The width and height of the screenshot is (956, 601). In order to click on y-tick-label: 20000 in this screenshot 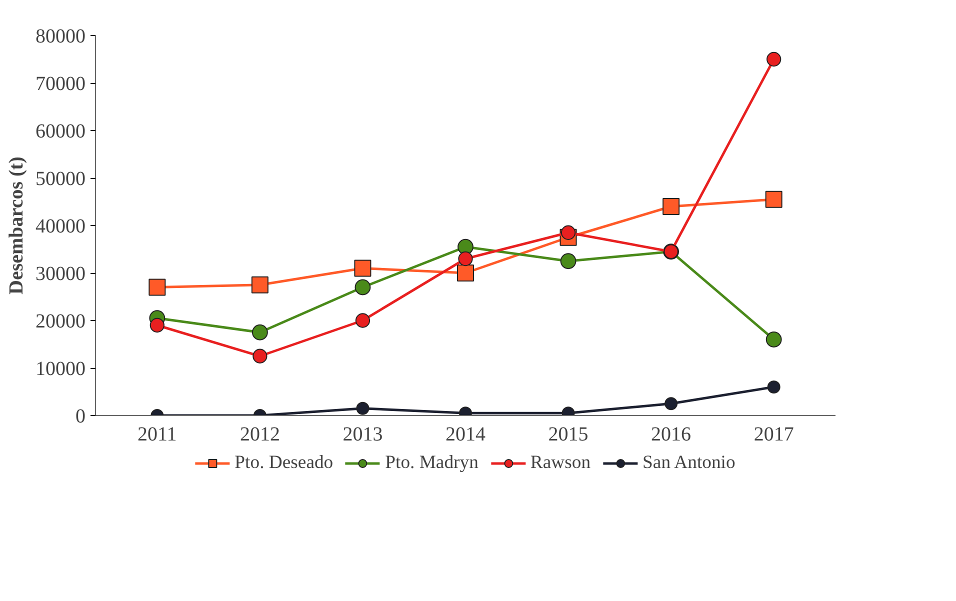, I will do `click(61, 321)`.